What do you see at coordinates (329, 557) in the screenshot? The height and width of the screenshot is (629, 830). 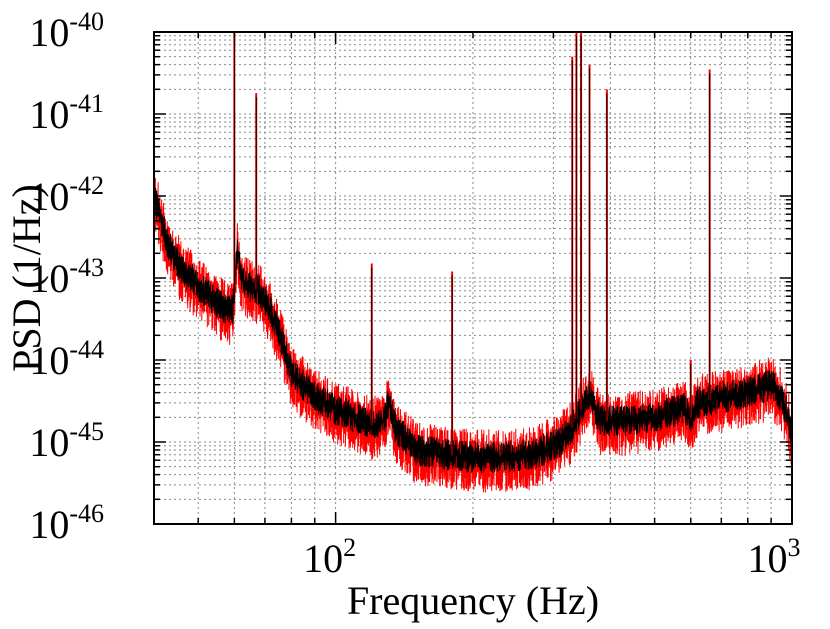 I see `x-tick-label: 10²` at bounding box center [329, 557].